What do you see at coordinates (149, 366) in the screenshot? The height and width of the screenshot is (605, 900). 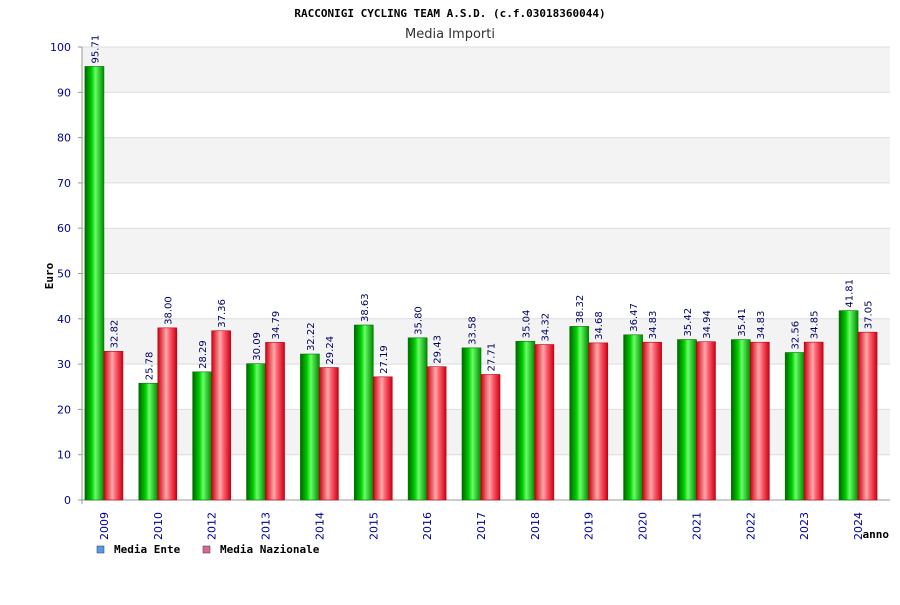 I see `value-label: 25.78` at bounding box center [149, 366].